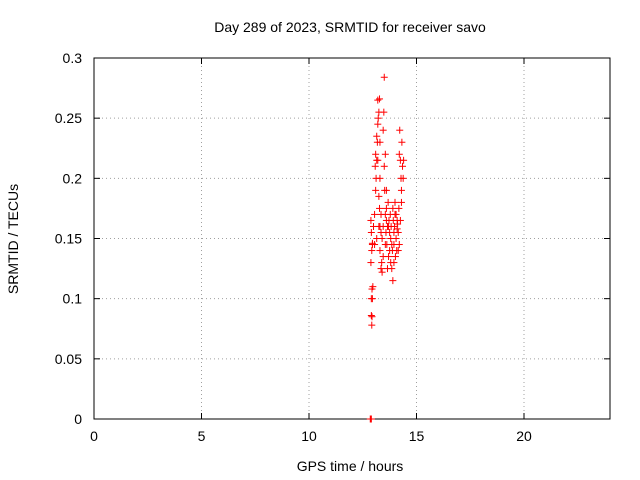  What do you see at coordinates (73, 299) in the screenshot?
I see `y-tick-label: 0.1` at bounding box center [73, 299].